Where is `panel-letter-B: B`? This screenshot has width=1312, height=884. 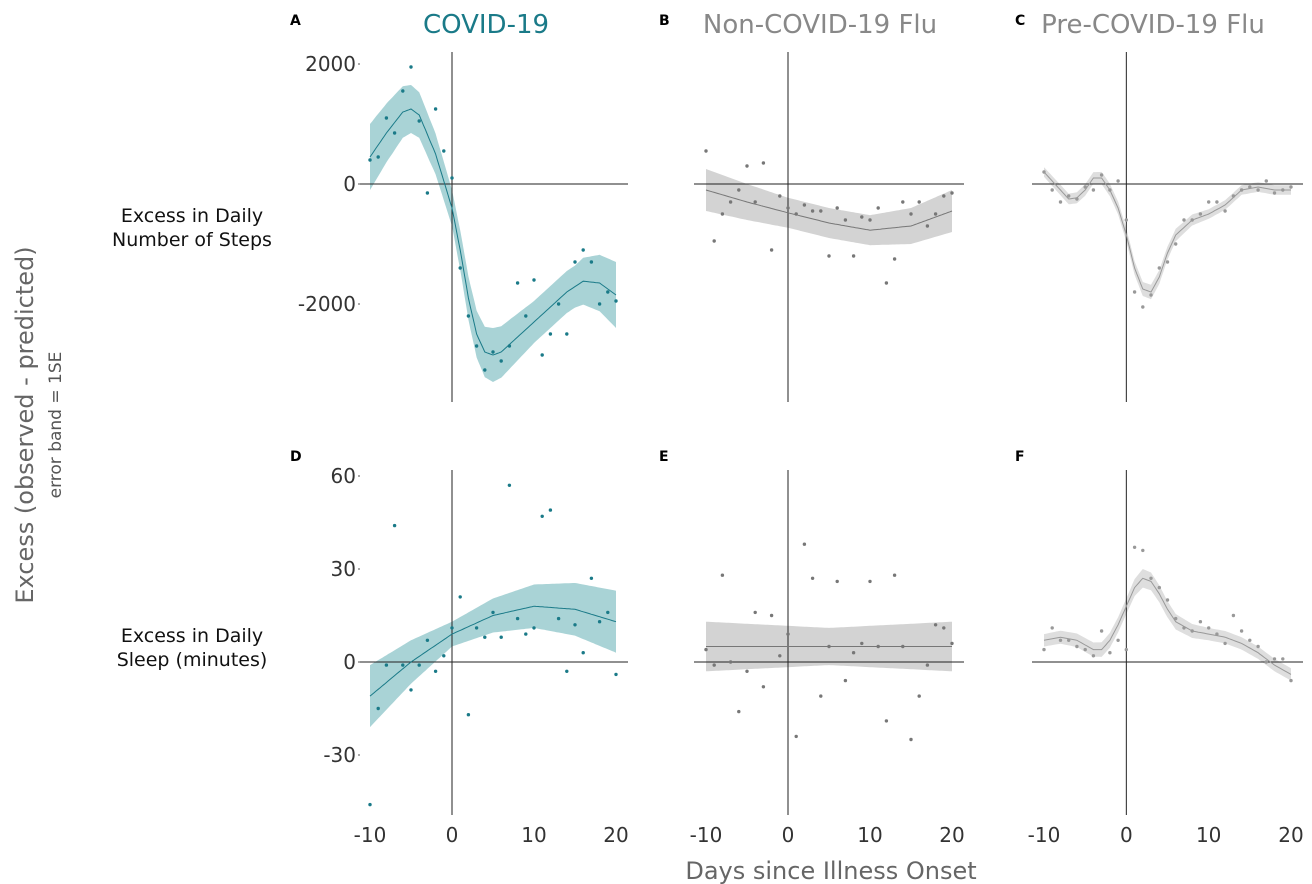 panel-letter-B: B is located at coordinates (664, 21).